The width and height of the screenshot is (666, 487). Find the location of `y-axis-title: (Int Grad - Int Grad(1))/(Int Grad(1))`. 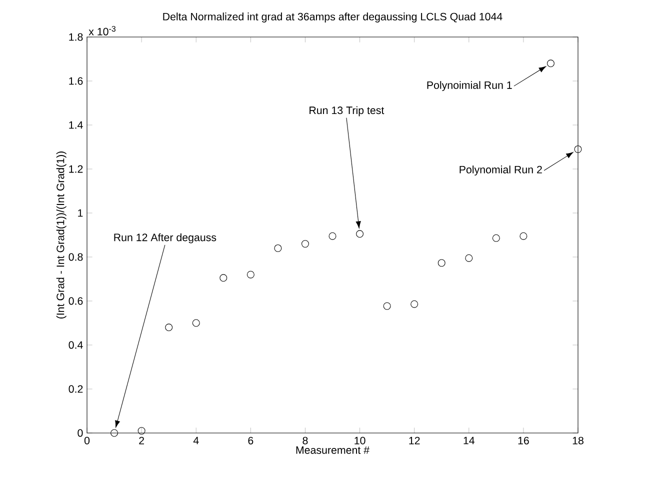

y-axis-title: (Int Grad - Int Grad(1))/(Int Grad(1)) is located at coordinates (61, 235).